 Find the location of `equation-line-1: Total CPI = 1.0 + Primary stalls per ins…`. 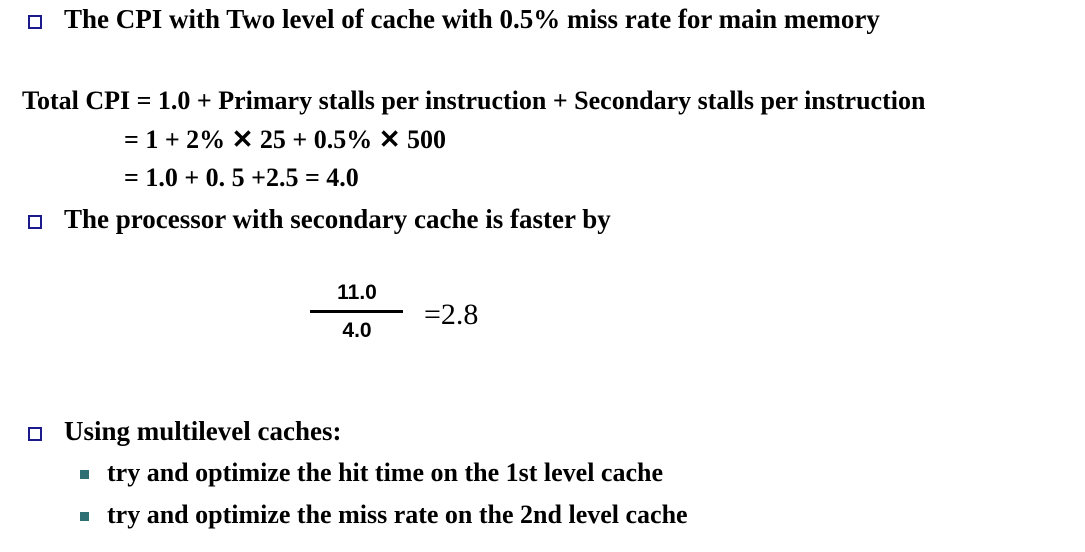

equation-line-1: Total CPI = 1.0 + Primary stalls per ins… is located at coordinates (474, 100).